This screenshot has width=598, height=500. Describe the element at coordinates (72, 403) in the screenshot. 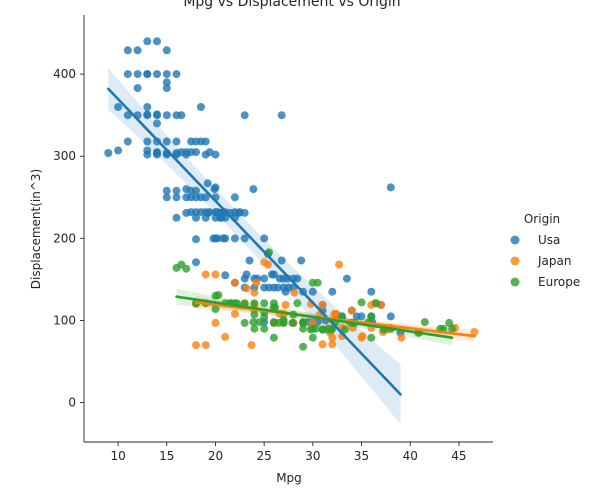

I see `y-tick-label: 0` at that location.